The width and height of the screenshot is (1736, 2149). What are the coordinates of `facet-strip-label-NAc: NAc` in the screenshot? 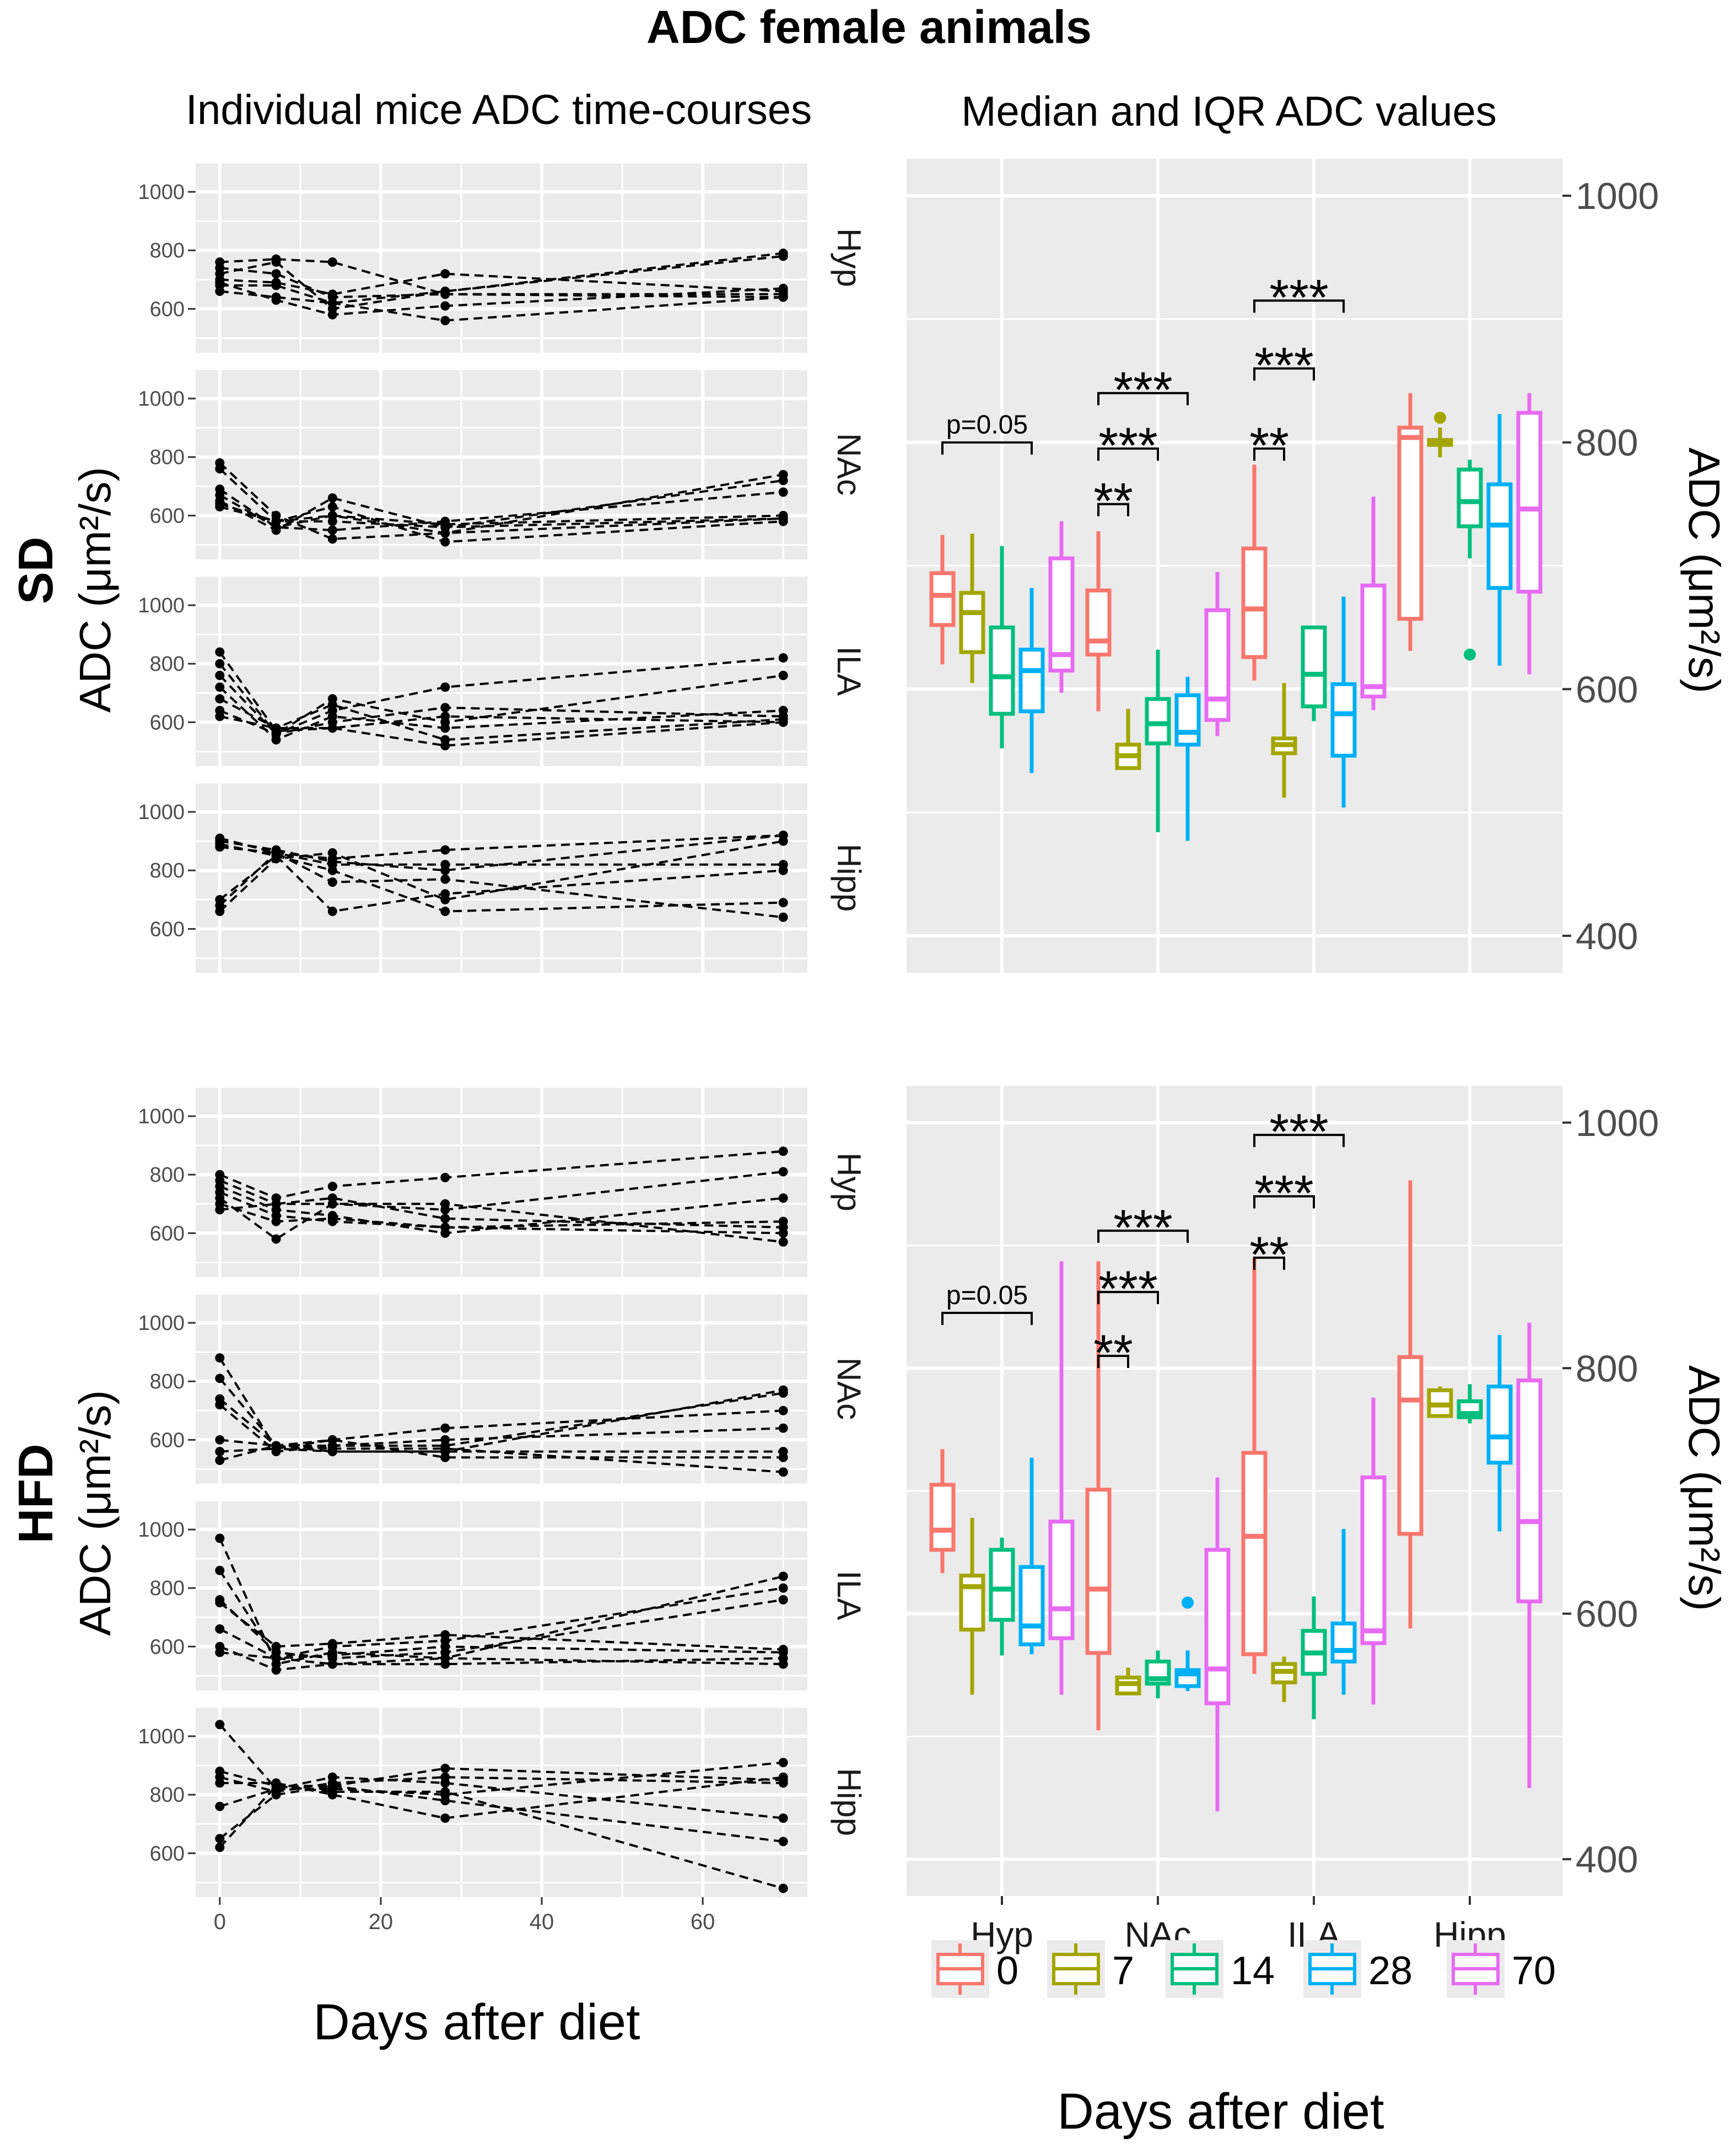 It's located at (849, 1389).